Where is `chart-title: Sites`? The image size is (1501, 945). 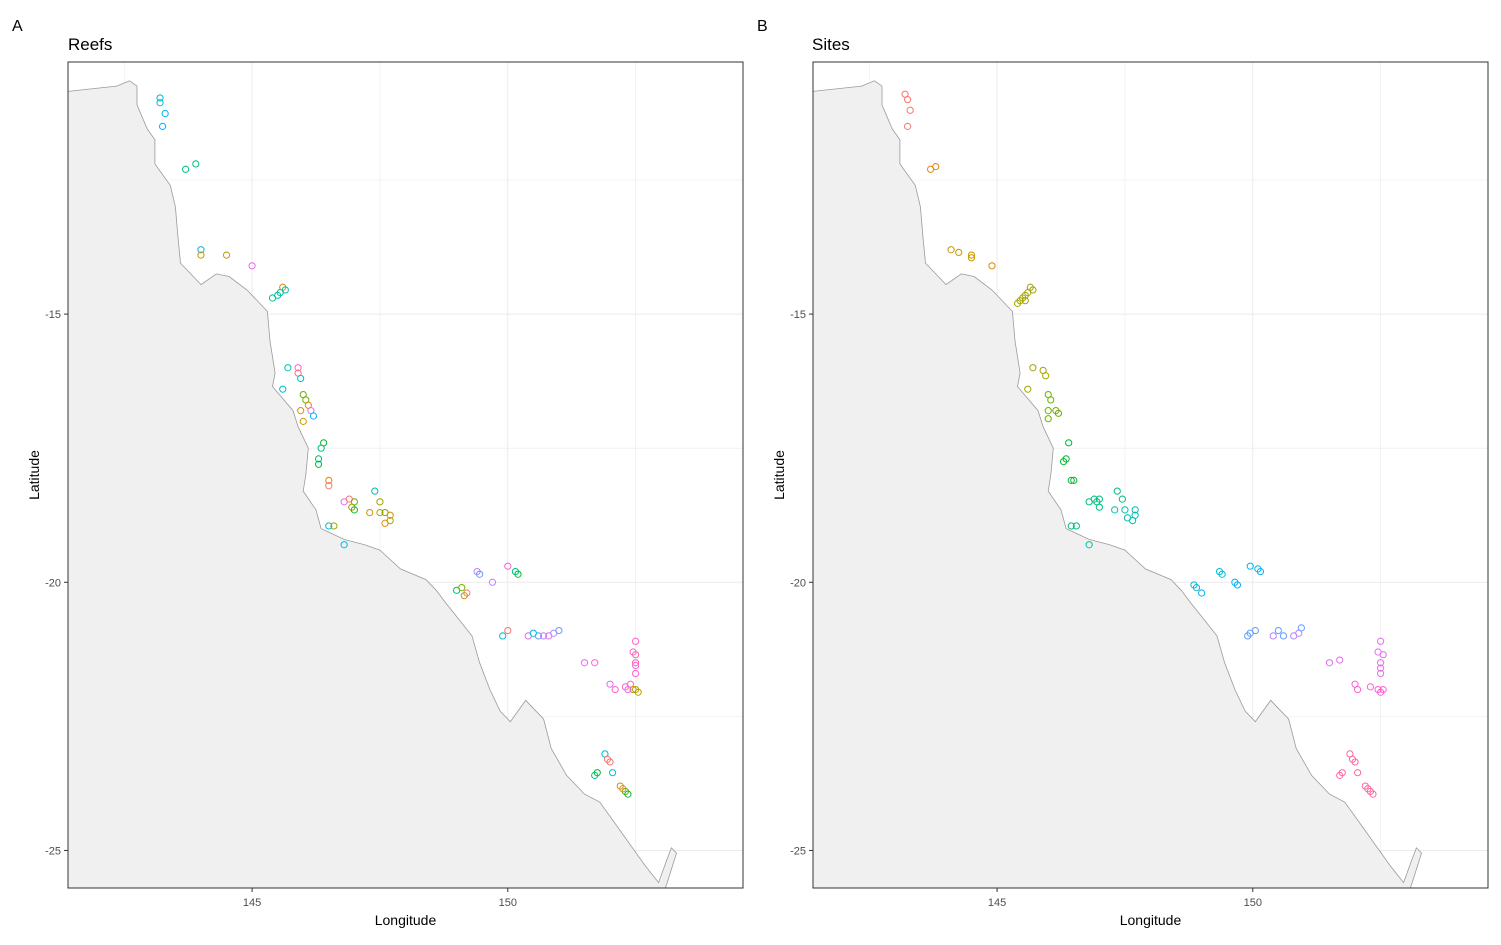
chart-title: Sites is located at coordinates (831, 44).